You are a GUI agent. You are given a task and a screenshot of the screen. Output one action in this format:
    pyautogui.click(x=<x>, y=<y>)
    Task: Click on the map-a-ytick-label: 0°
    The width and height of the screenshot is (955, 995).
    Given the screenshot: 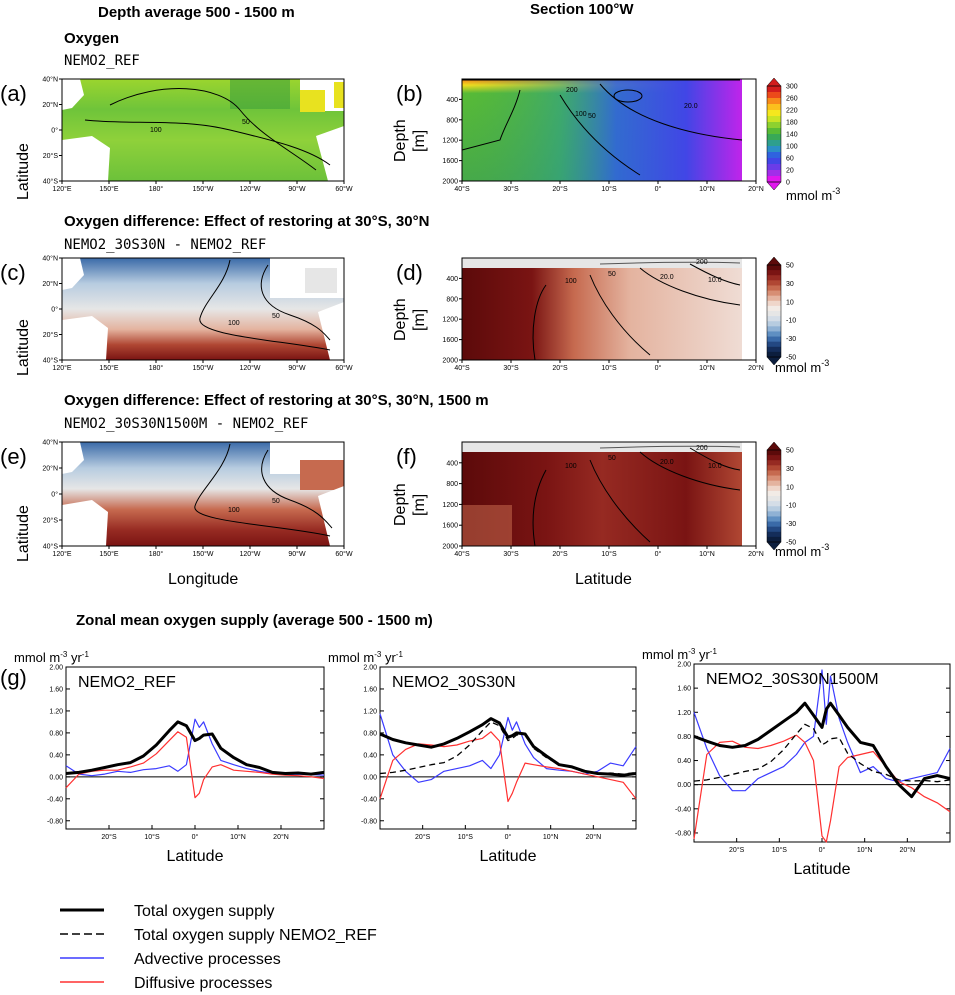 What is the action you would take?
    pyautogui.click(x=54, y=131)
    